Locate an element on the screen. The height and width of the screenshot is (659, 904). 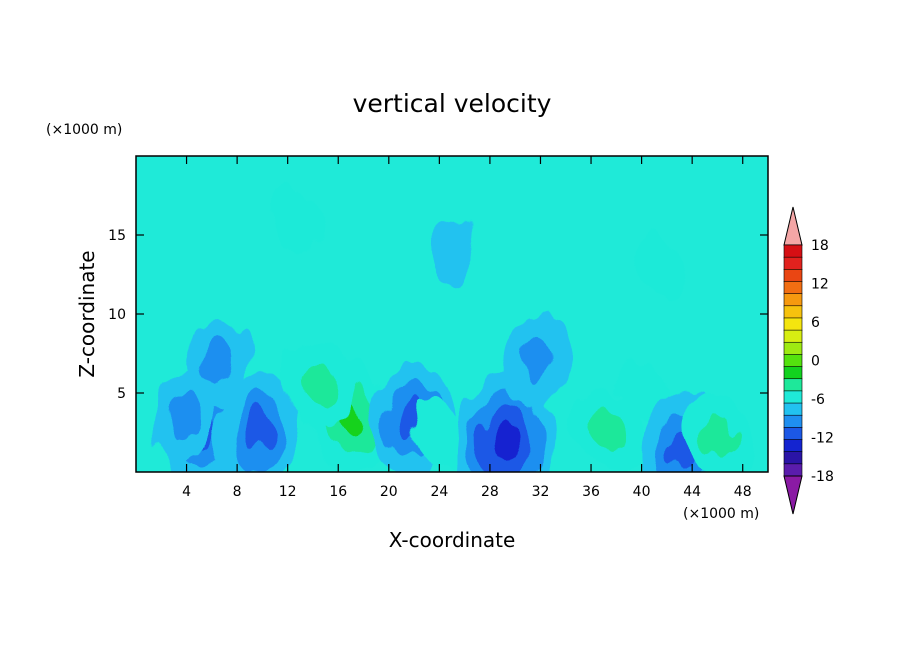
y-tick-label: 10 is located at coordinates (117, 315).